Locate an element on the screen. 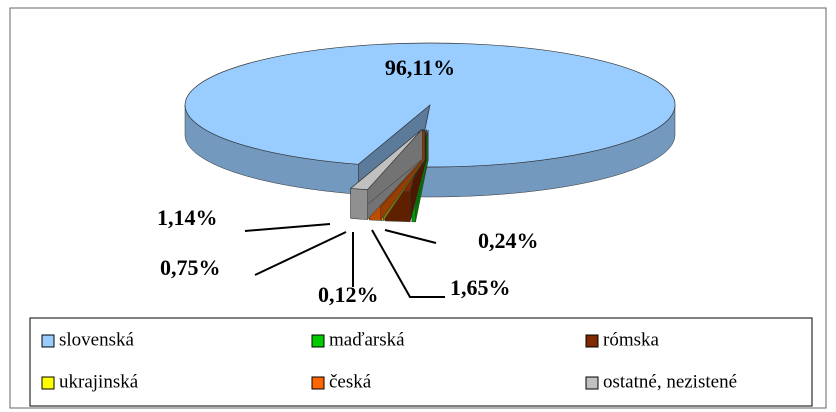 This screenshot has width=836, height=412. slice-wall is located at coordinates (359, 204).